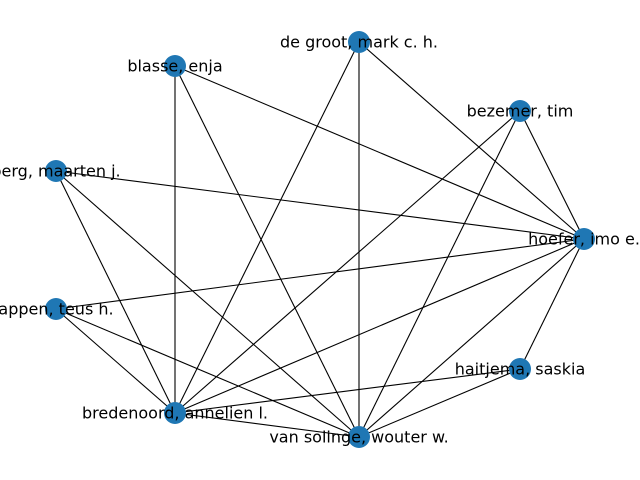 This screenshot has height=480, width=640. Describe the element at coordinates (320, 274) in the screenshot. I see `edge-kappen-hoefer` at that location.